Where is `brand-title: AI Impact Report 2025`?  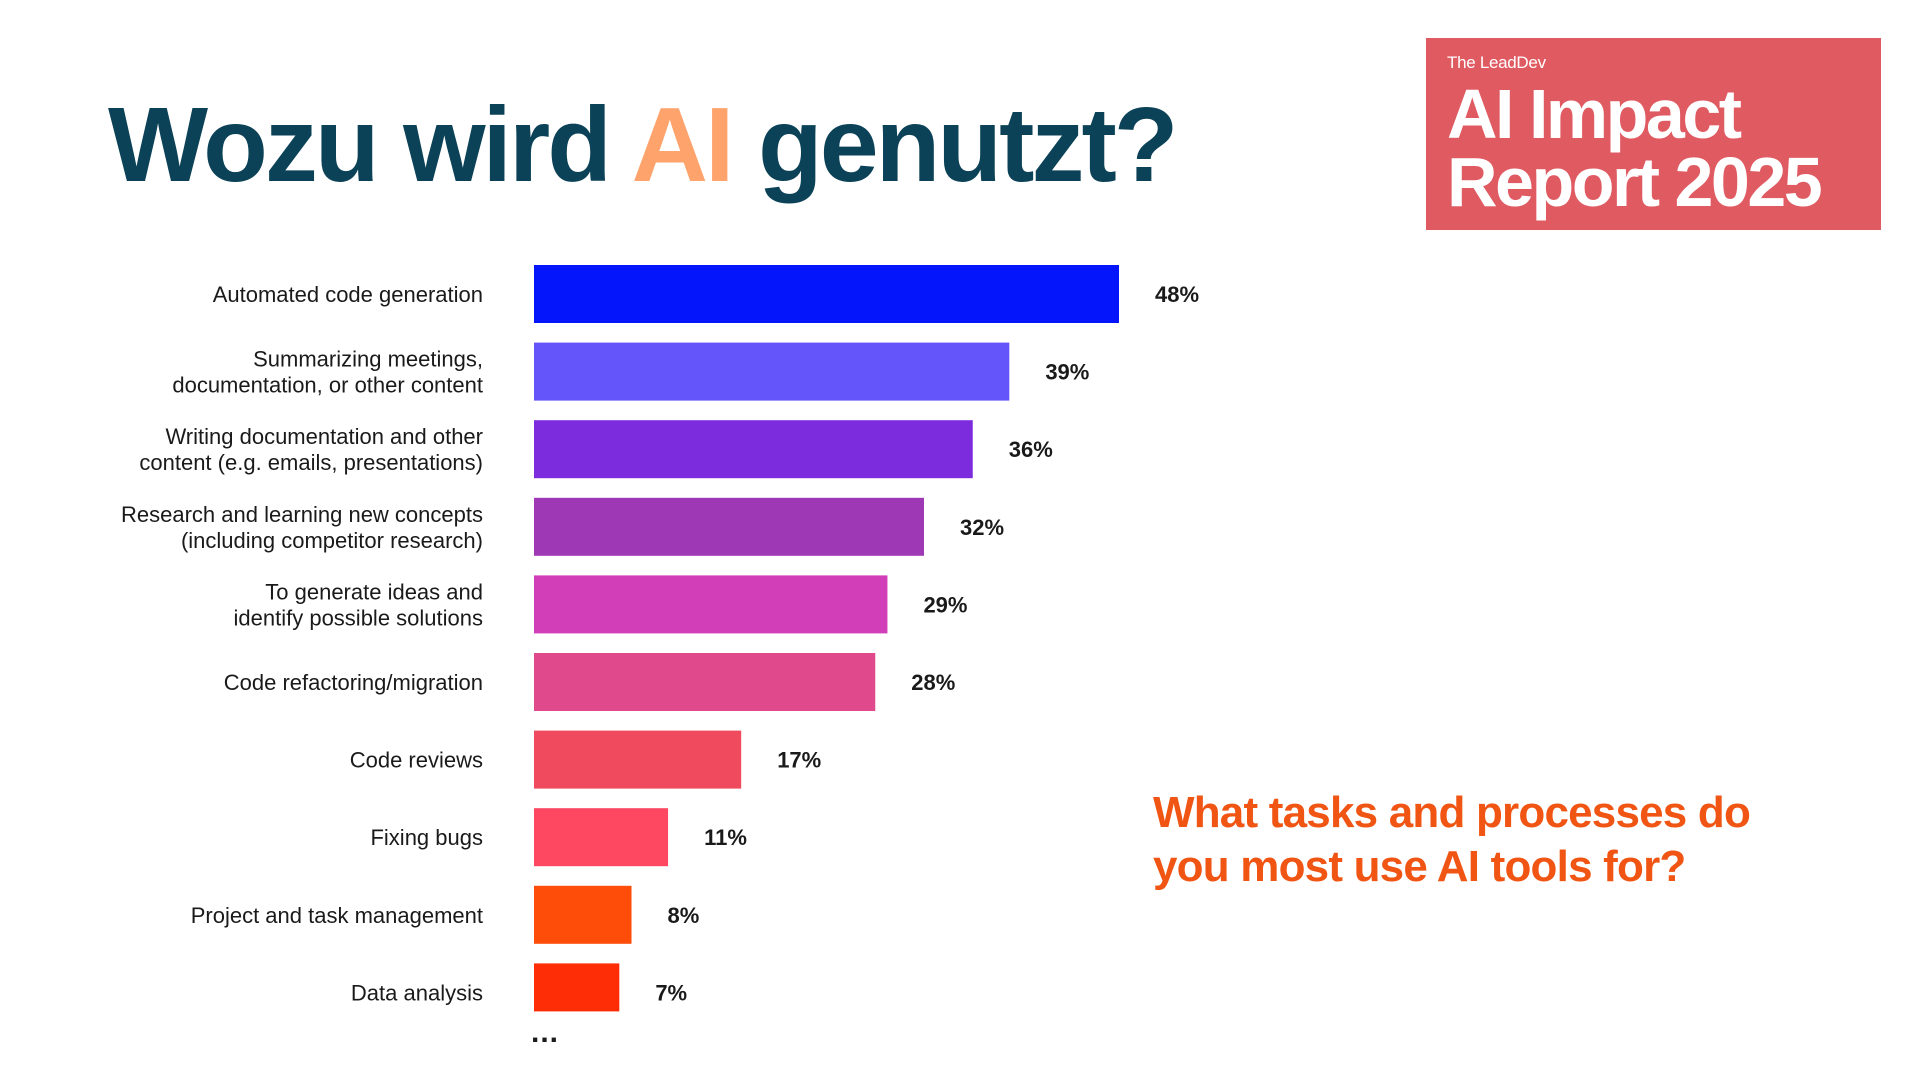 brand-title: AI Impact Report 2025 is located at coordinates (1654, 148).